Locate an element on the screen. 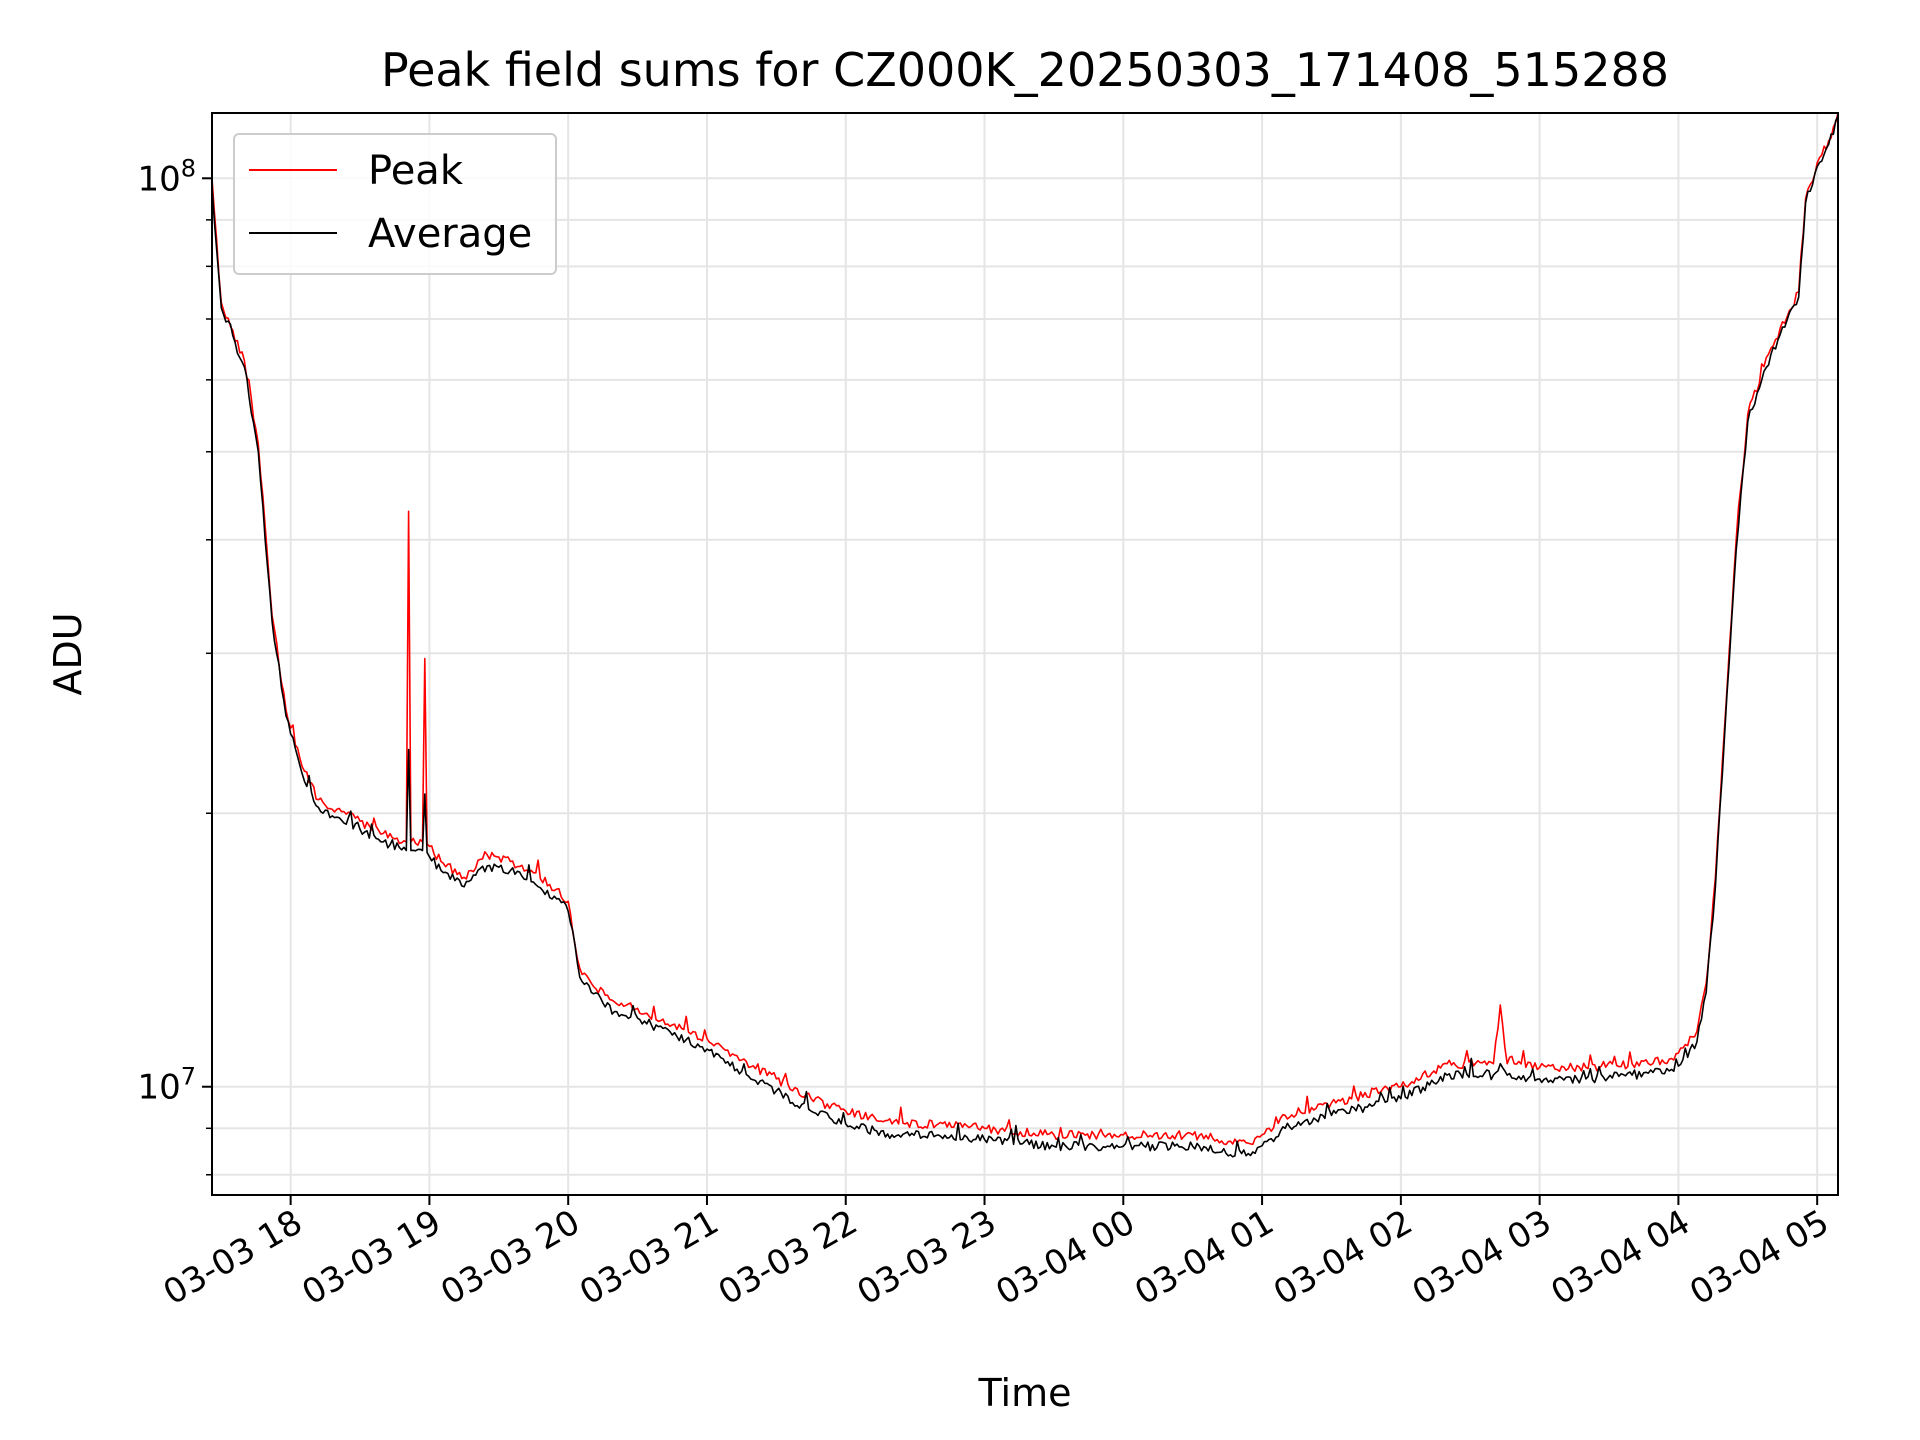 The height and width of the screenshot is (1440, 1920). y-tick-label: 10⁷ is located at coordinates (166, 1085).